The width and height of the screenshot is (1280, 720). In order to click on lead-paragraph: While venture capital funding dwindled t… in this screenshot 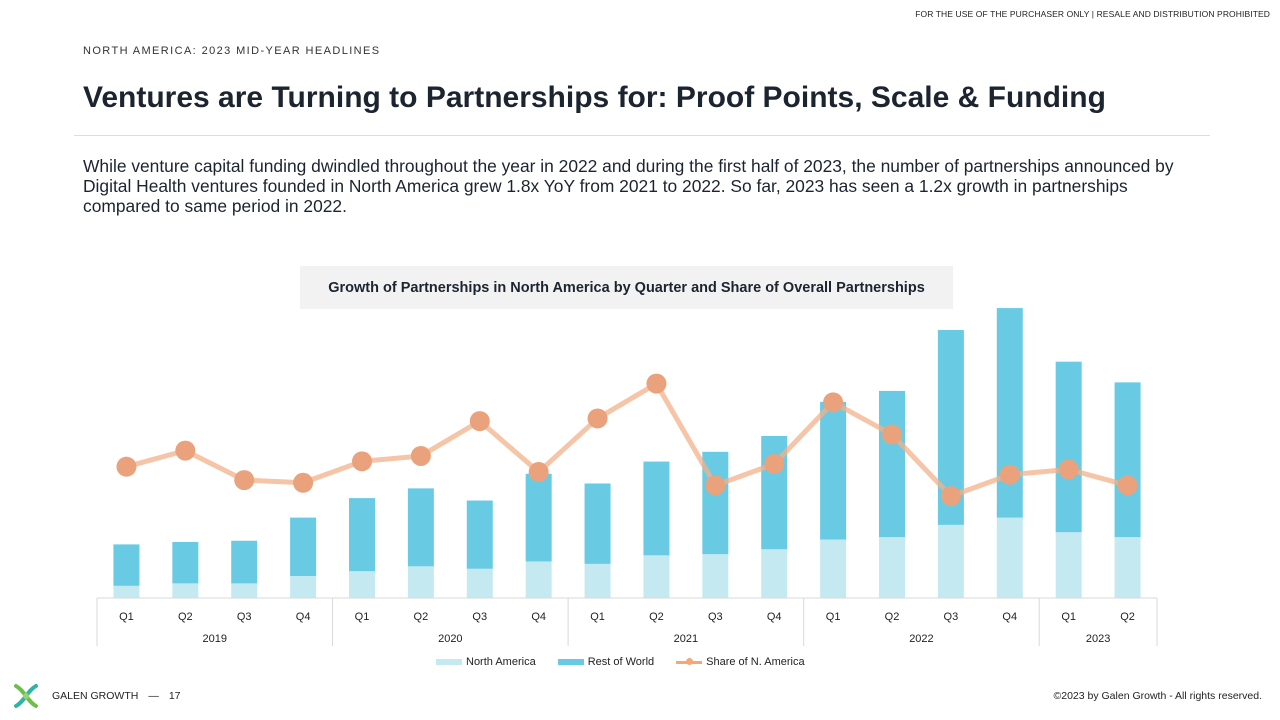, I will do `click(628, 186)`.